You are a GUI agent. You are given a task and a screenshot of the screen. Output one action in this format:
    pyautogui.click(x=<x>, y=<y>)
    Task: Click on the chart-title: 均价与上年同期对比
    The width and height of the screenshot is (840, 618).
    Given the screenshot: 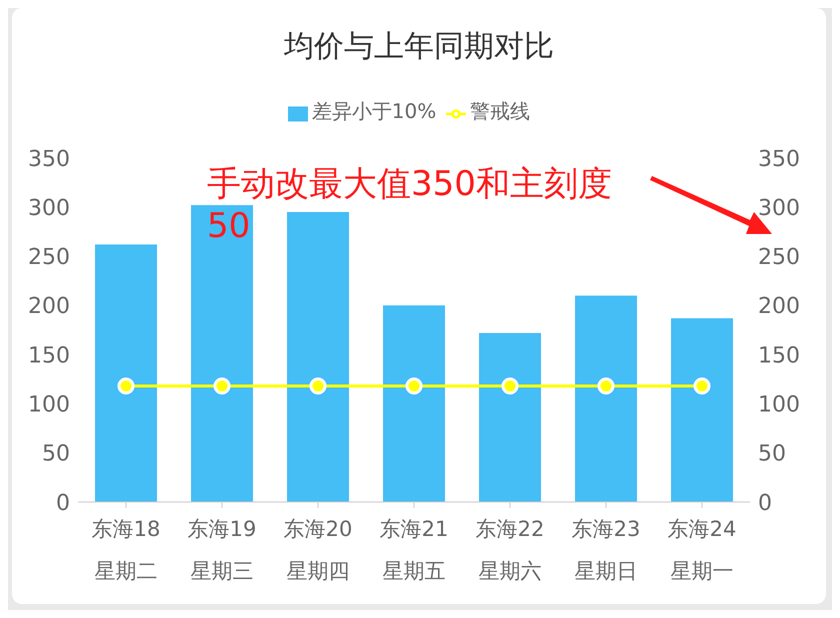 What is the action you would take?
    pyautogui.click(x=419, y=47)
    